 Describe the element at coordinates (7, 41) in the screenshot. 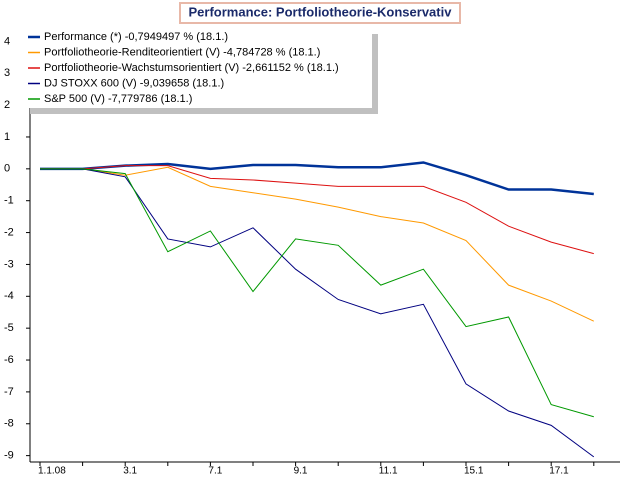

I see `y-tick-label: 4` at that location.